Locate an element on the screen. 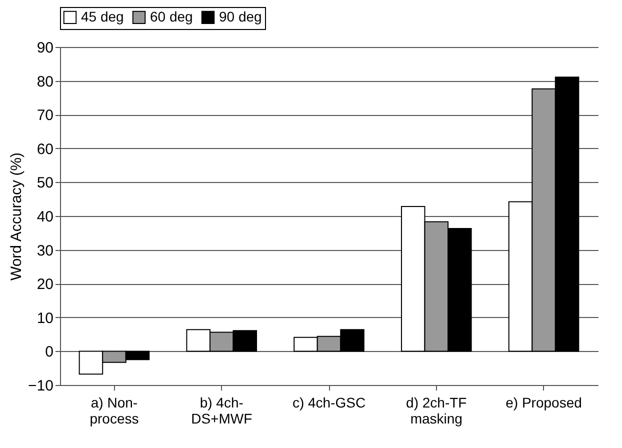  y-tick-label: 30 is located at coordinates (45, 251).